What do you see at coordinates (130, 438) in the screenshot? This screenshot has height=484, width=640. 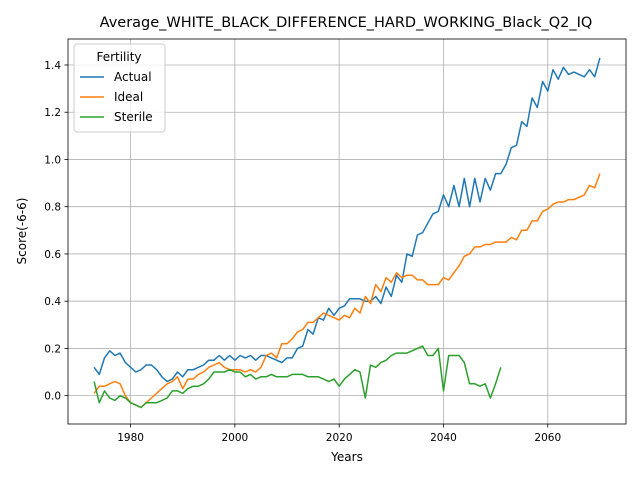 I see `x-tick-label: 1980` at bounding box center [130, 438].